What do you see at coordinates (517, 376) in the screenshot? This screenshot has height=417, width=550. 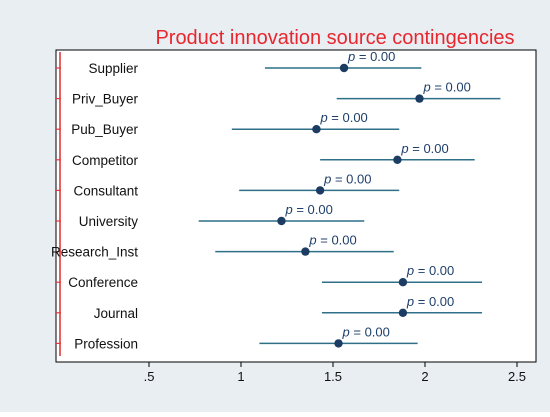 I see `x-tick-label: 2.5` at bounding box center [517, 376].